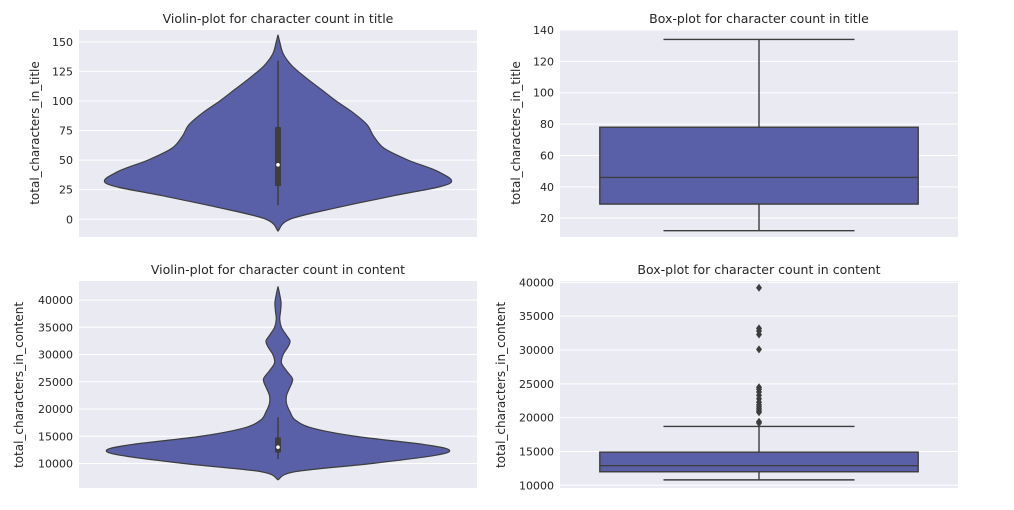  I want to click on y-tick-label: 120, so click(543, 61).